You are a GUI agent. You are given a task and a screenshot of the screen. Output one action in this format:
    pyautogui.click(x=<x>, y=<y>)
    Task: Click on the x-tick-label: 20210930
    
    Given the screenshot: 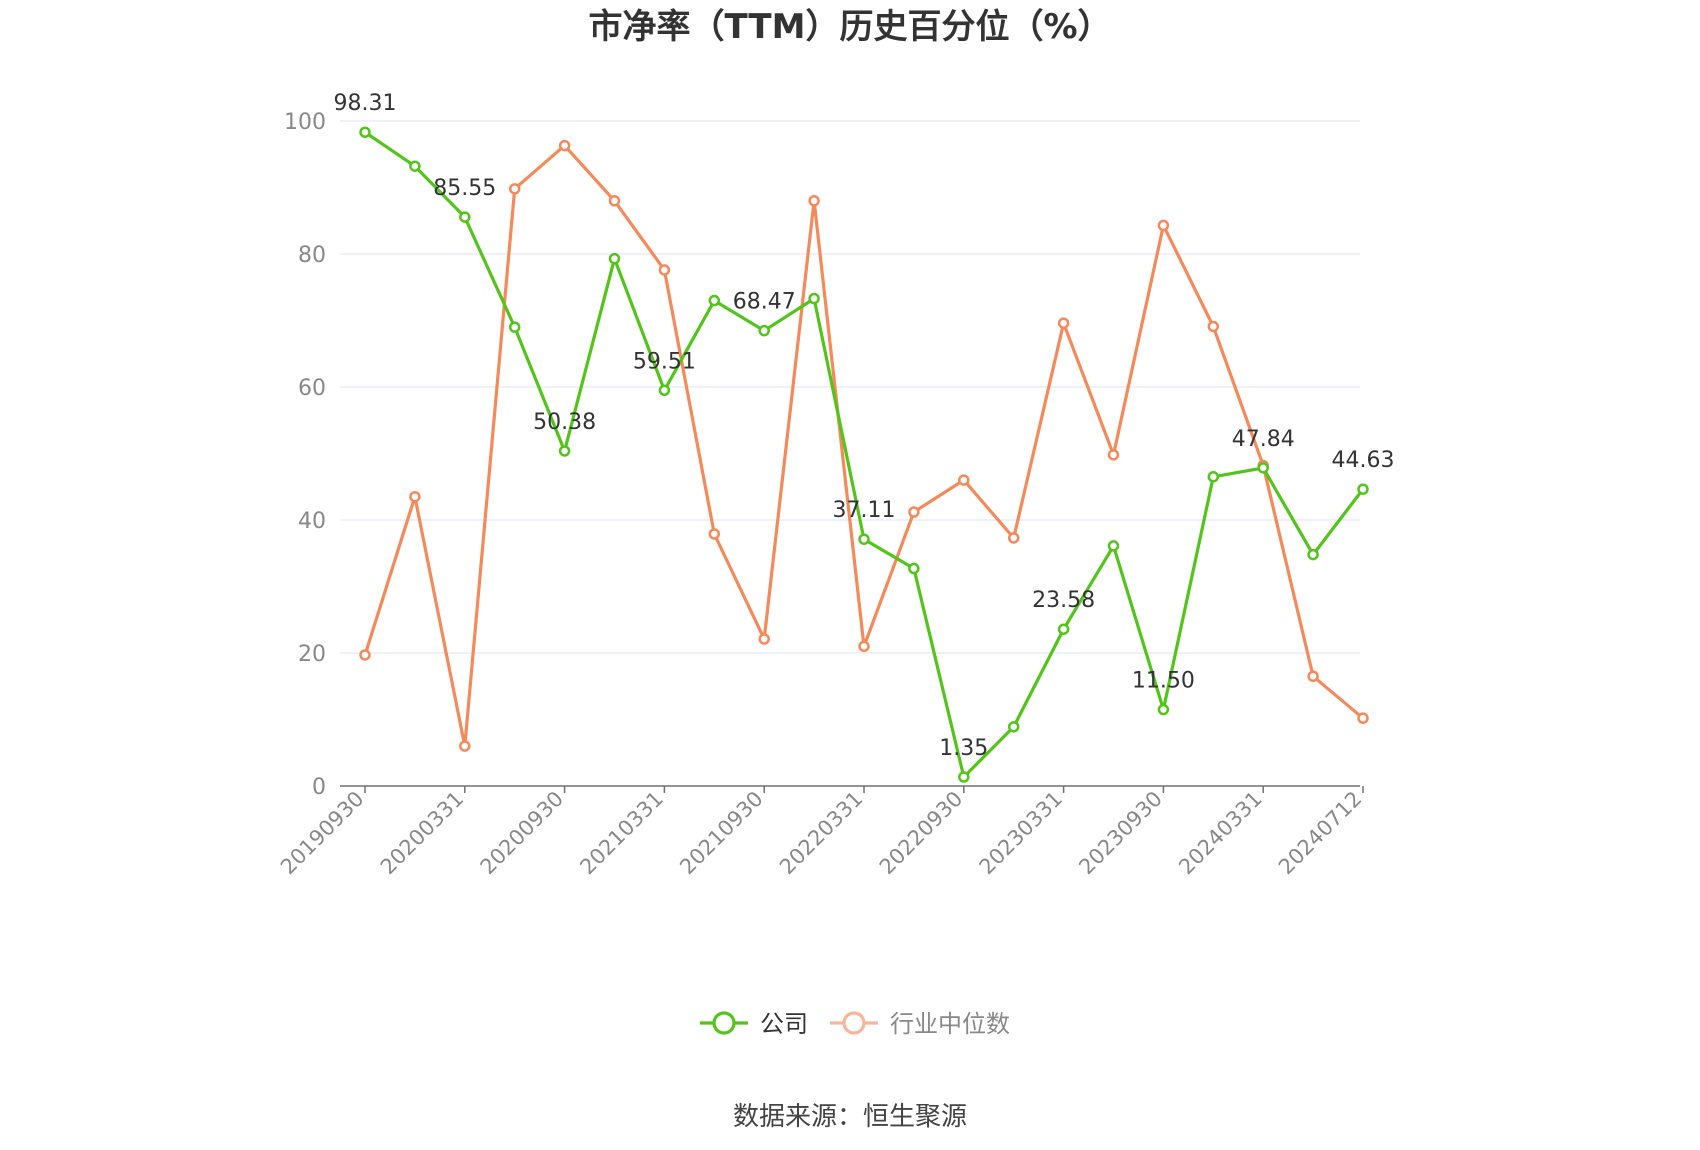 What is the action you would take?
    pyautogui.click(x=721, y=833)
    